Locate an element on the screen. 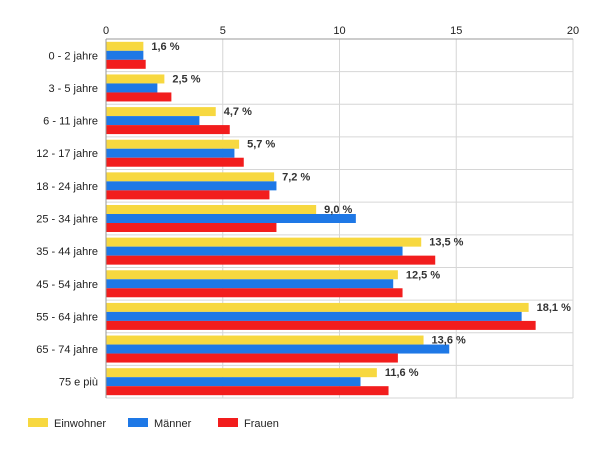 The image size is (600, 450). category-label: 6 - 11 jahre is located at coordinates (70, 122).